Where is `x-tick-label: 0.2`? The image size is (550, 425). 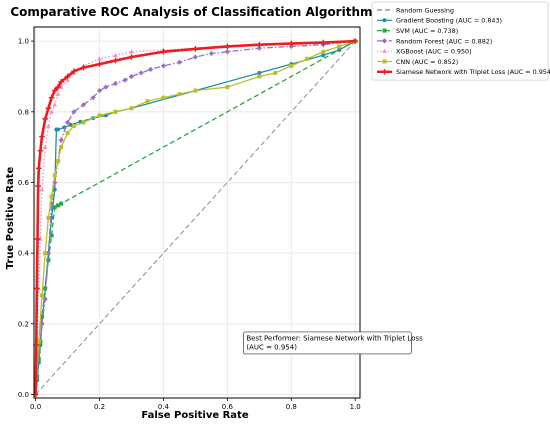 x-tick-label: 0.2 is located at coordinates (99, 407).